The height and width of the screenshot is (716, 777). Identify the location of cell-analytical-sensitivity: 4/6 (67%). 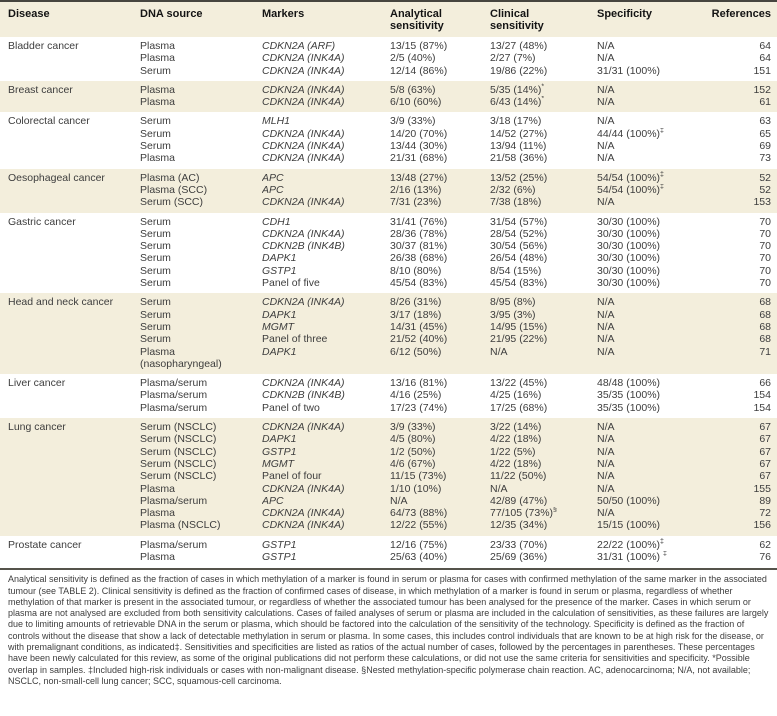
(413, 463).